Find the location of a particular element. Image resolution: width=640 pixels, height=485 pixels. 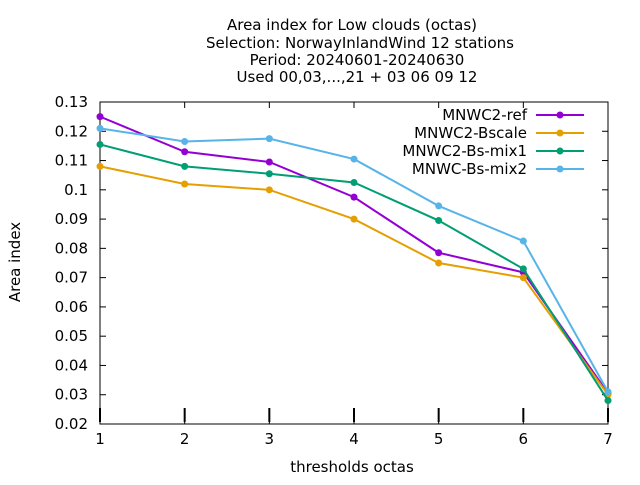

y-tick-label-9: 0.11 is located at coordinates (71, 161).